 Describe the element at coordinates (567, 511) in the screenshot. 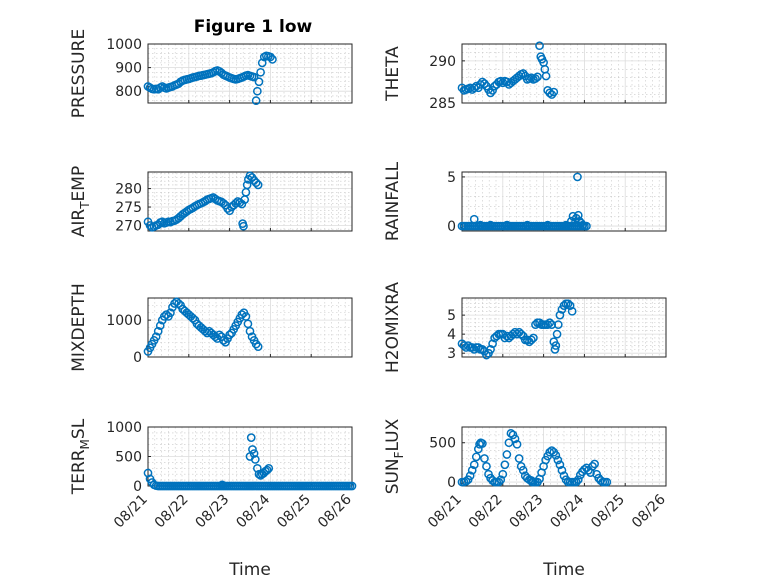

I see `x-tick-label: 08/24` at that location.